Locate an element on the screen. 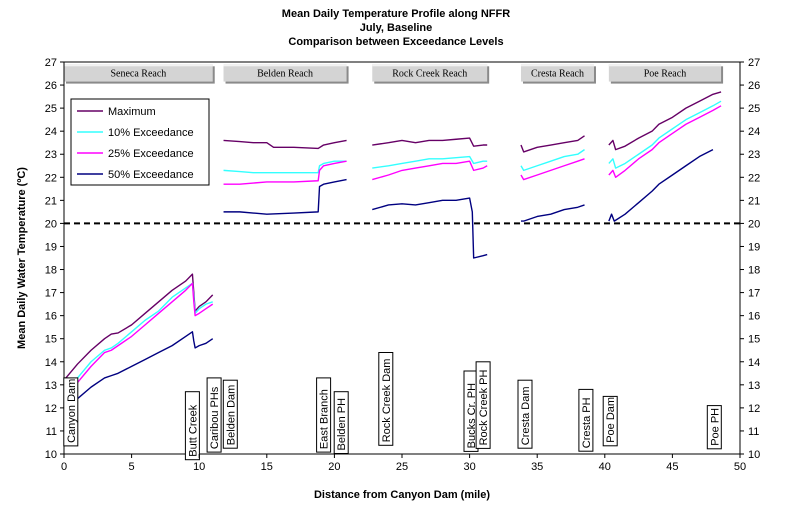 The width and height of the screenshot is (792, 507). location-label-belden-dam: Belden Dam is located at coordinates (231, 415).